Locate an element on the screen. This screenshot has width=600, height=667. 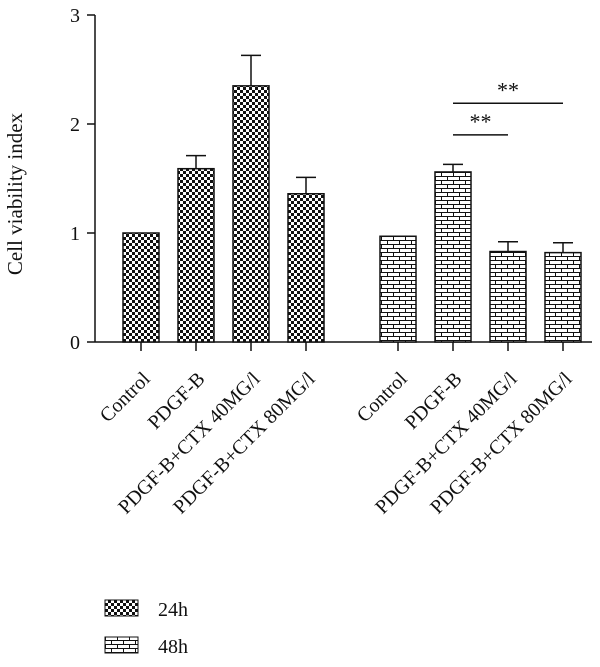
y-tick-label: 0 is located at coordinates (75, 343).